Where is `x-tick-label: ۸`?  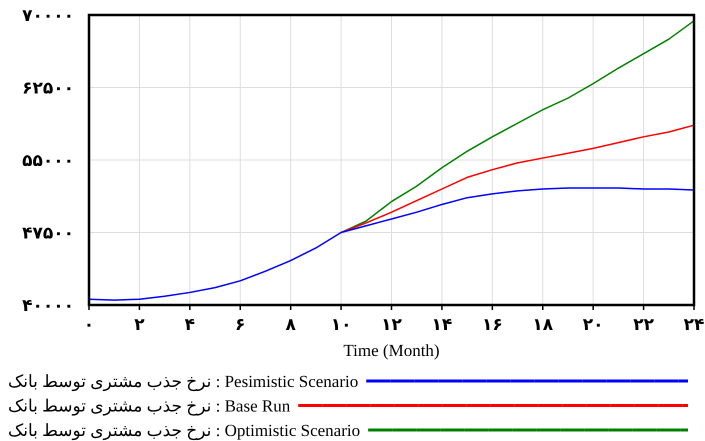
x-tick-label: ۸ is located at coordinates (290, 325).